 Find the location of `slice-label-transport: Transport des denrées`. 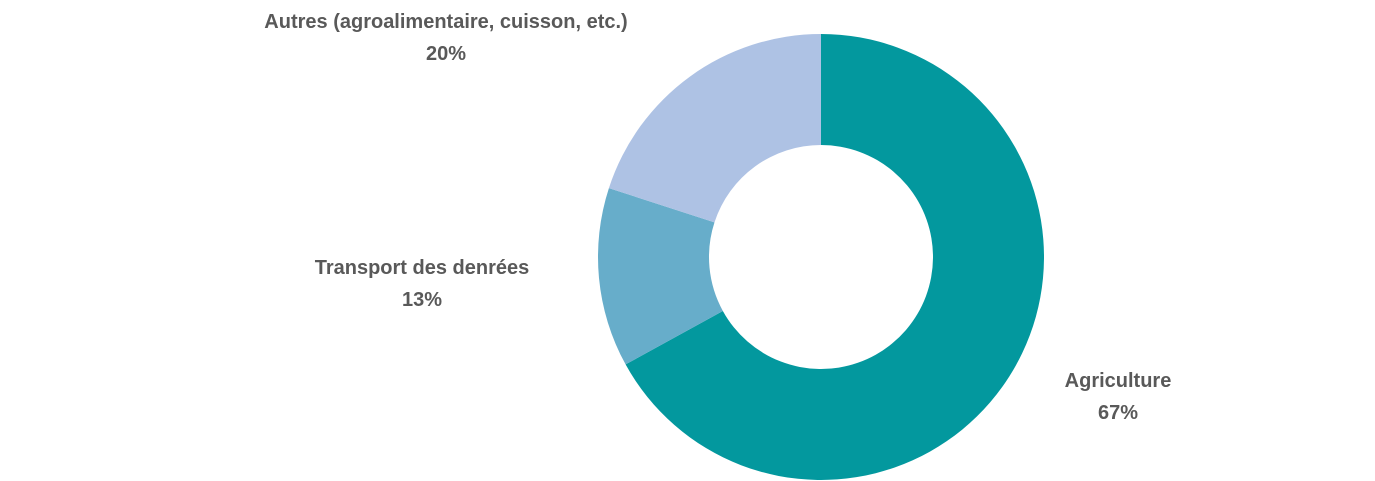

slice-label-transport: Transport des denrées is located at coordinates (422, 268).